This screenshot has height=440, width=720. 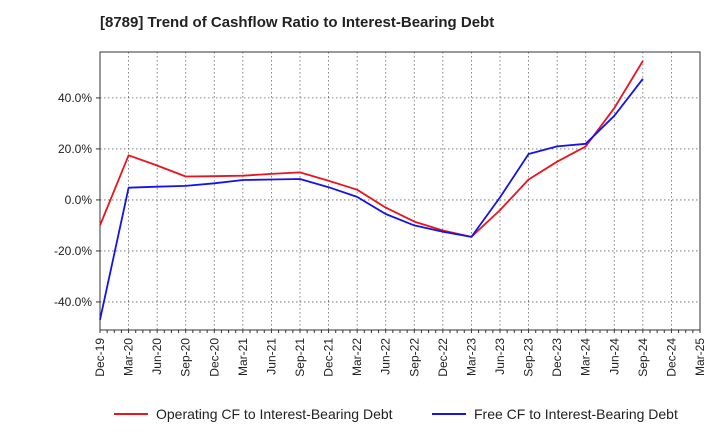 What do you see at coordinates (643, 357) in the screenshot?
I see `x-tick-label: Sep-24` at bounding box center [643, 357].